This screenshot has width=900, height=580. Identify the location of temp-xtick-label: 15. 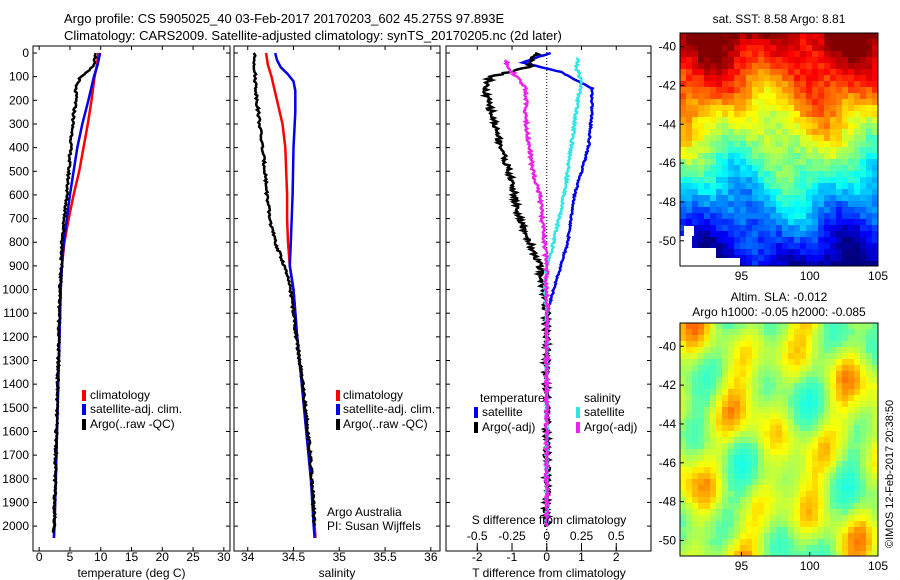
(132, 557).